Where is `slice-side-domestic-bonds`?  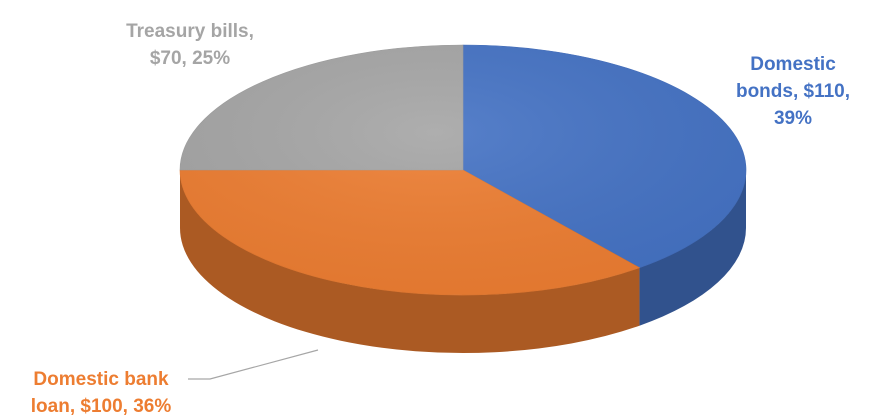 slice-side-domestic-bonds is located at coordinates (692, 248).